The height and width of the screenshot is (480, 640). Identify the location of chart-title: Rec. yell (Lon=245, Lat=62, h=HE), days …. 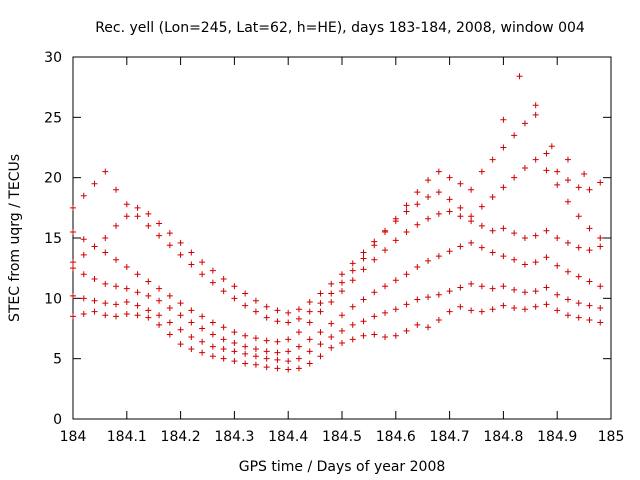
(340, 28).